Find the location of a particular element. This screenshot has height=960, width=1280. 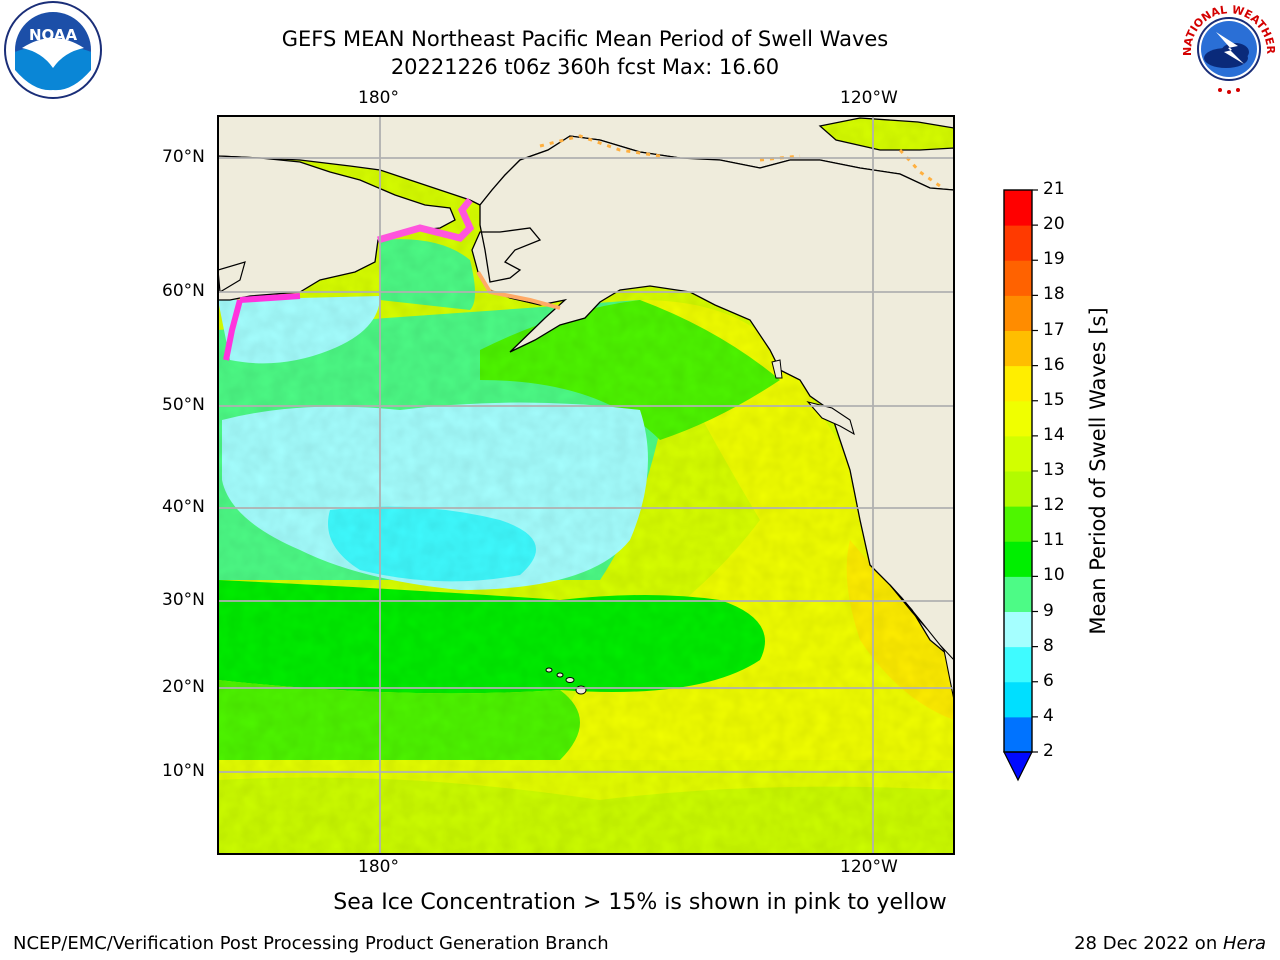

nws-logo-icon: NATIONAL WEATHER SERVICE is located at coordinates (1228, 48).